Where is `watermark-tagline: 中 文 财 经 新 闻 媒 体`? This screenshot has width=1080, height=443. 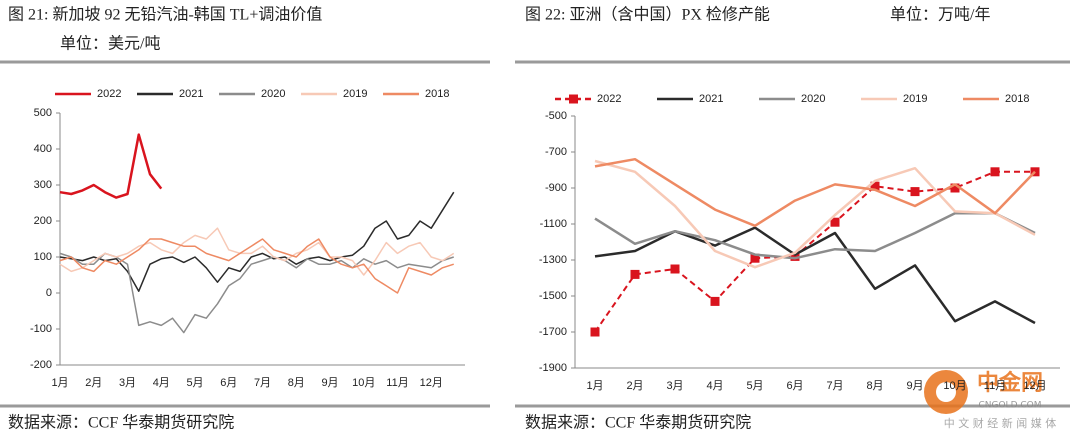
watermark-tagline: 中 文 财 经 新 闻 媒 体 is located at coordinates (1000, 423).